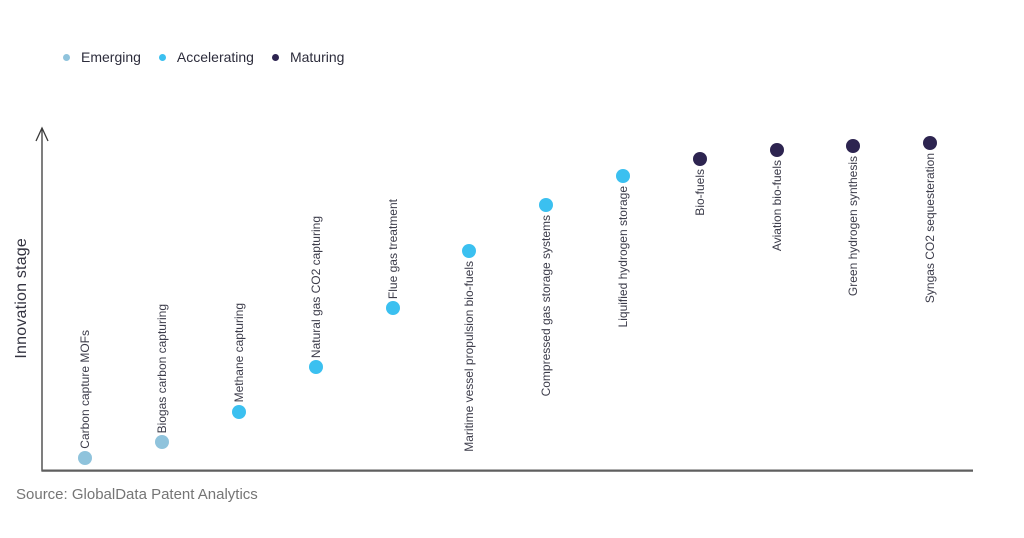 The height and width of the screenshot is (538, 1024). I want to click on legend-dot-maturing-icon, so click(275, 57).